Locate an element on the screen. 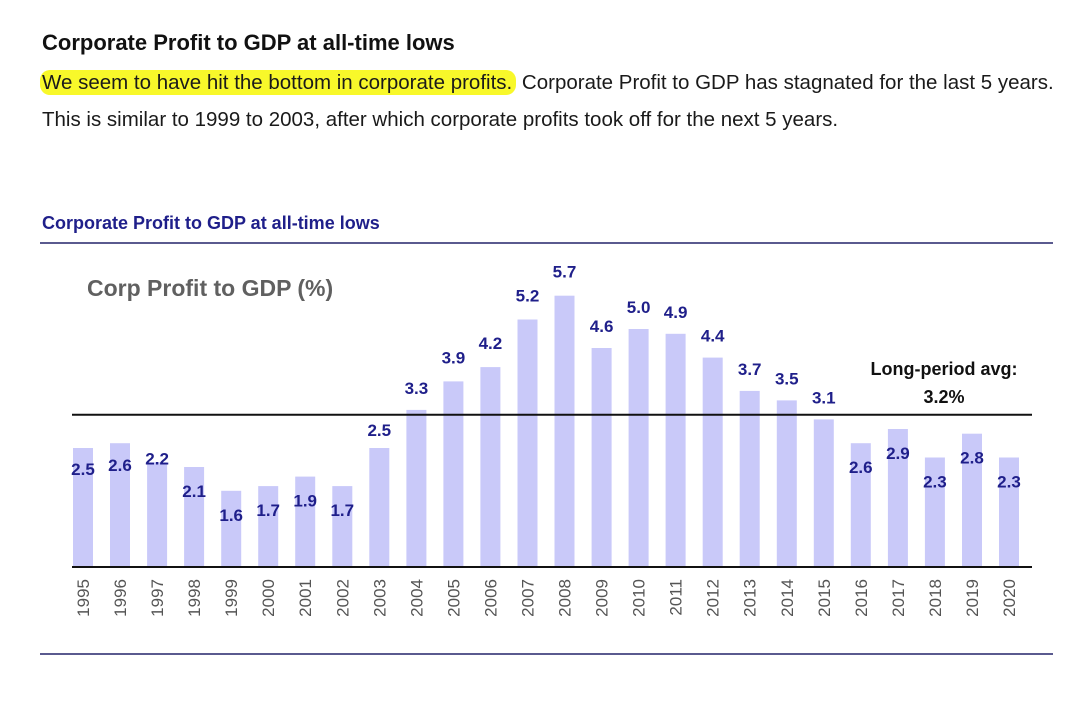 The image size is (1075, 716). data-label-2018: 2.3 is located at coordinates (935, 482).